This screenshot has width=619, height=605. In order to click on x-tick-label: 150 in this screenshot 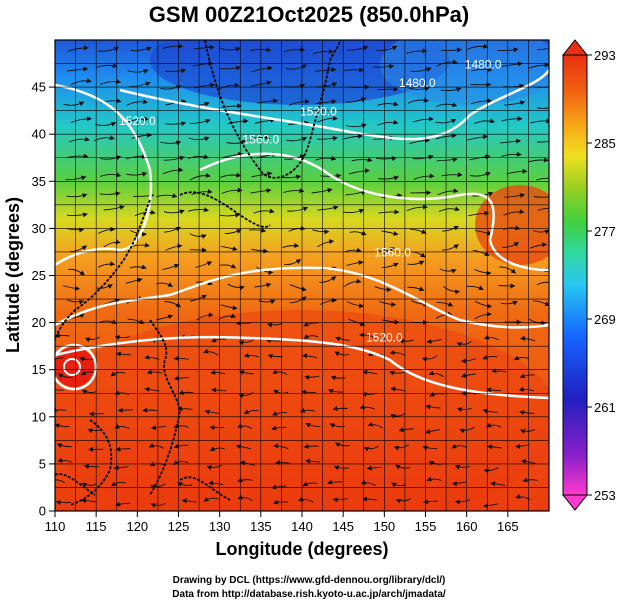, I will do `click(384, 526)`.